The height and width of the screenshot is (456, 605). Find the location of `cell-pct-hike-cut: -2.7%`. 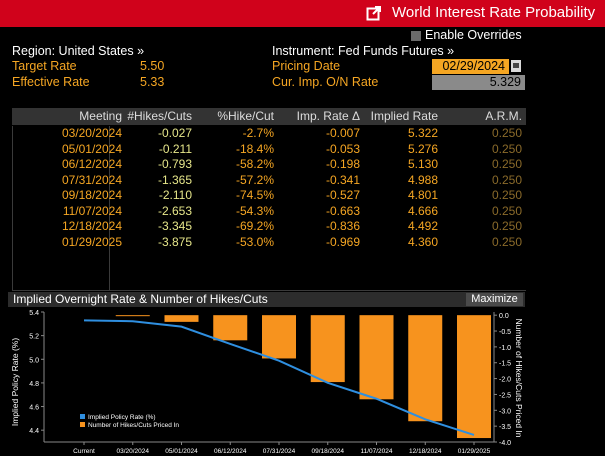

cell-pct-hike-cut: -2.7% is located at coordinates (258, 133).